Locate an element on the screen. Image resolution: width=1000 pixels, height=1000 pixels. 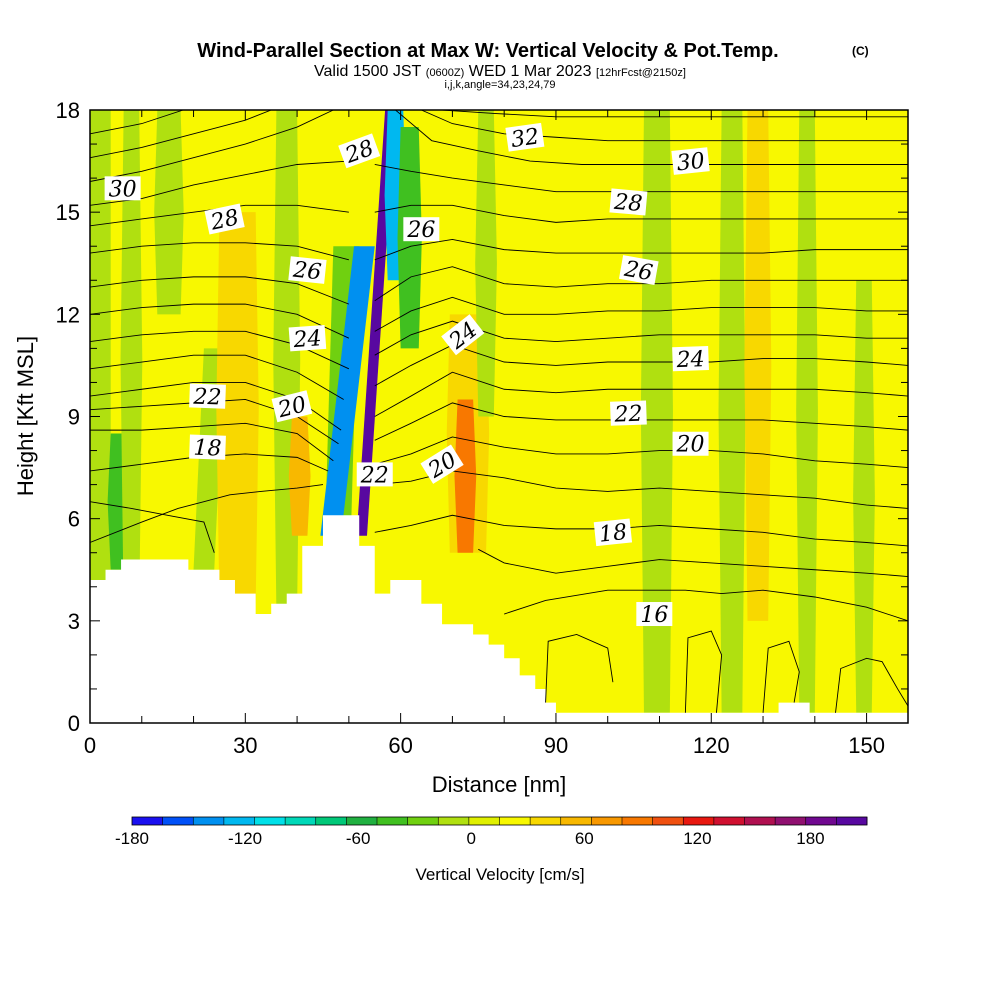
contour-label-text: 30 is located at coordinates (690, 163).